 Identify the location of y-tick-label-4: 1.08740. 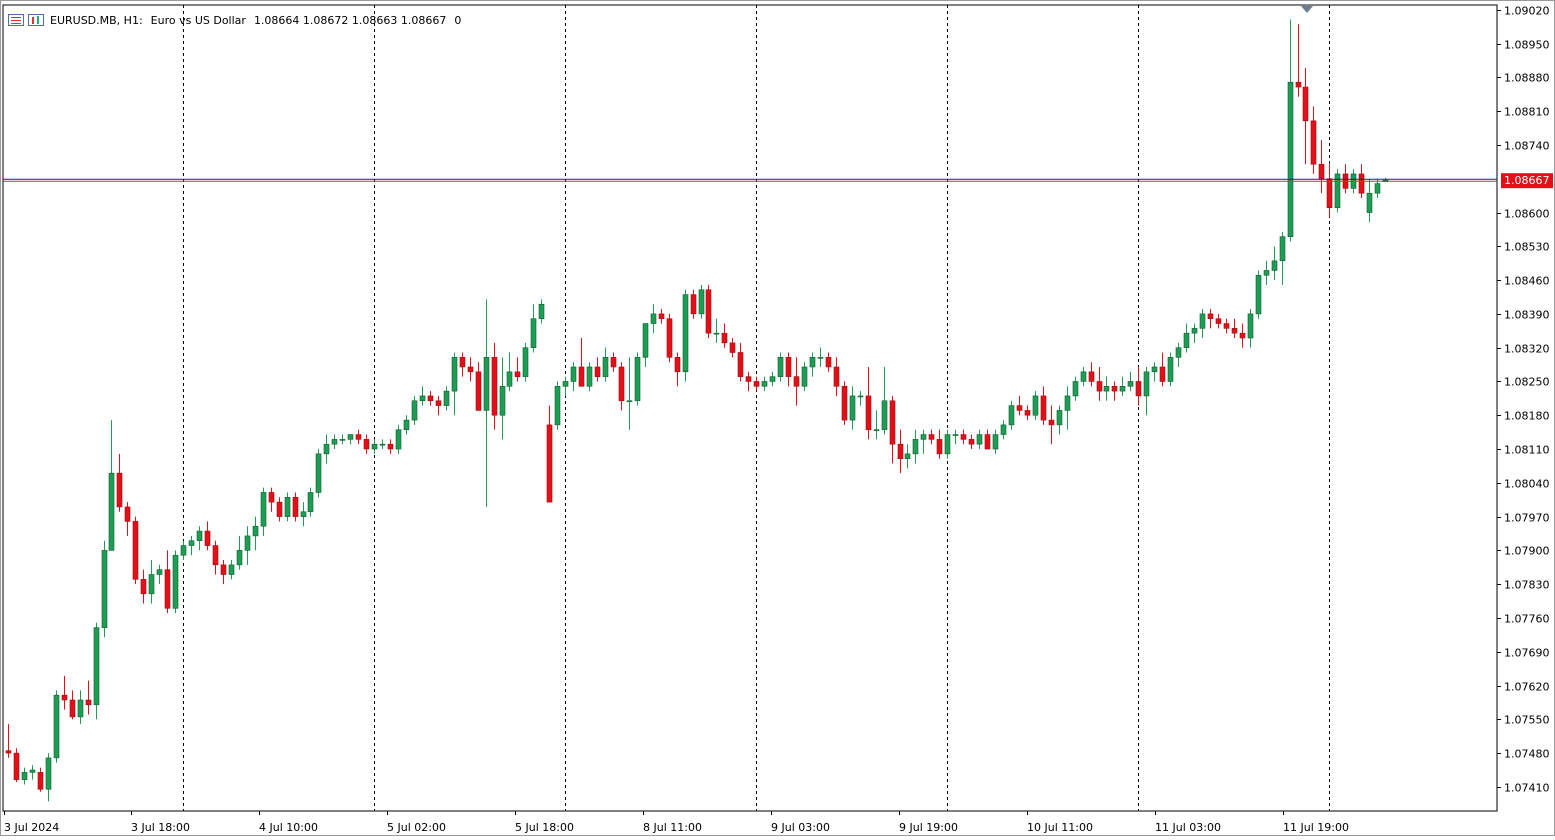
(1527, 146).